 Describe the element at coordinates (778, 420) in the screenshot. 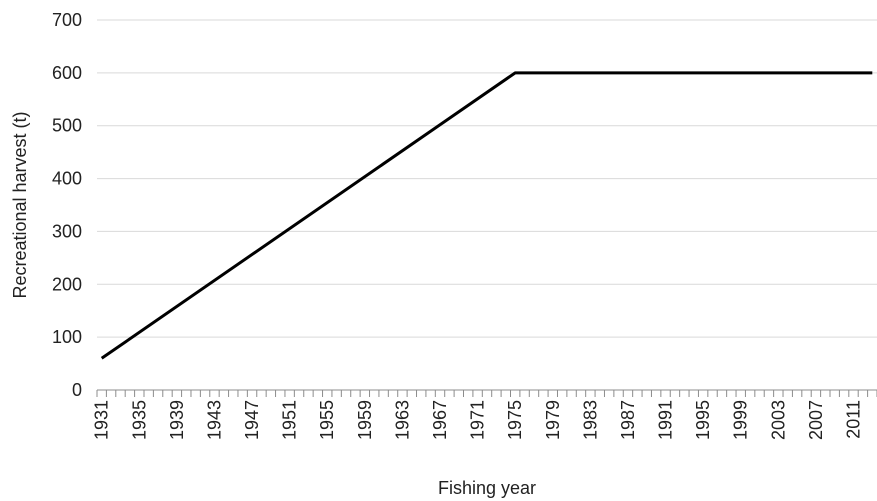

I see `x-tick-label-2003: 2003` at that location.